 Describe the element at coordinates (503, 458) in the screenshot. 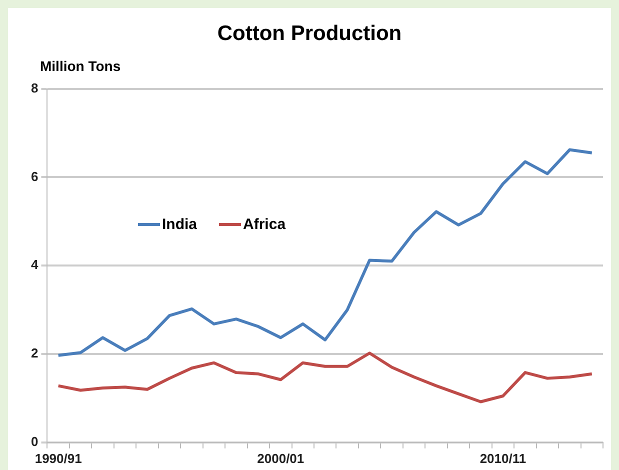

I see `x-tick-label: 2010/11` at that location.